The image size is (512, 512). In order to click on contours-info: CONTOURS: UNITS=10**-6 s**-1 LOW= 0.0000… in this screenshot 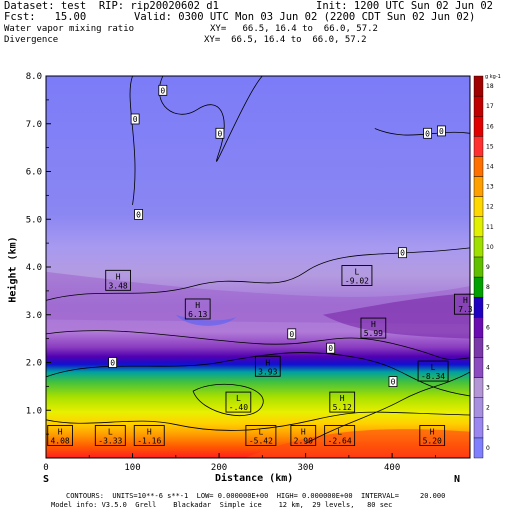, I will do `click(256, 496)`.